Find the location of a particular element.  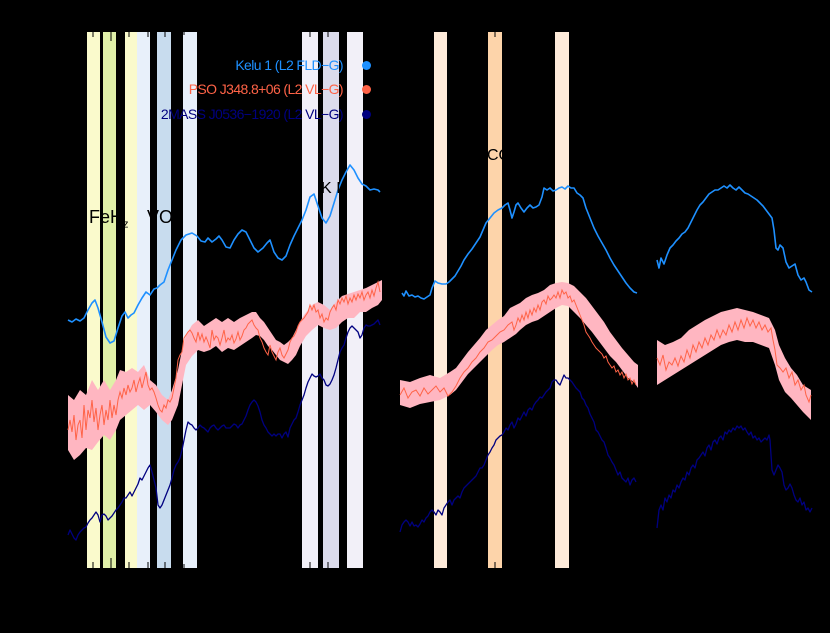

kelu1-panel-k is located at coordinates (734, 238).